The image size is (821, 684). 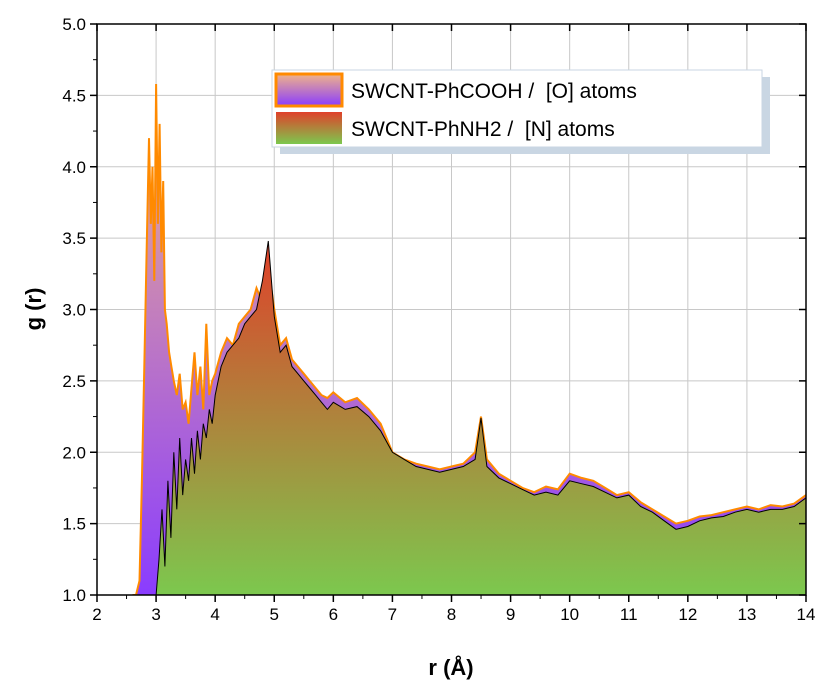 What do you see at coordinates (806, 614) in the screenshot?
I see `x-tick-label: 14` at bounding box center [806, 614].